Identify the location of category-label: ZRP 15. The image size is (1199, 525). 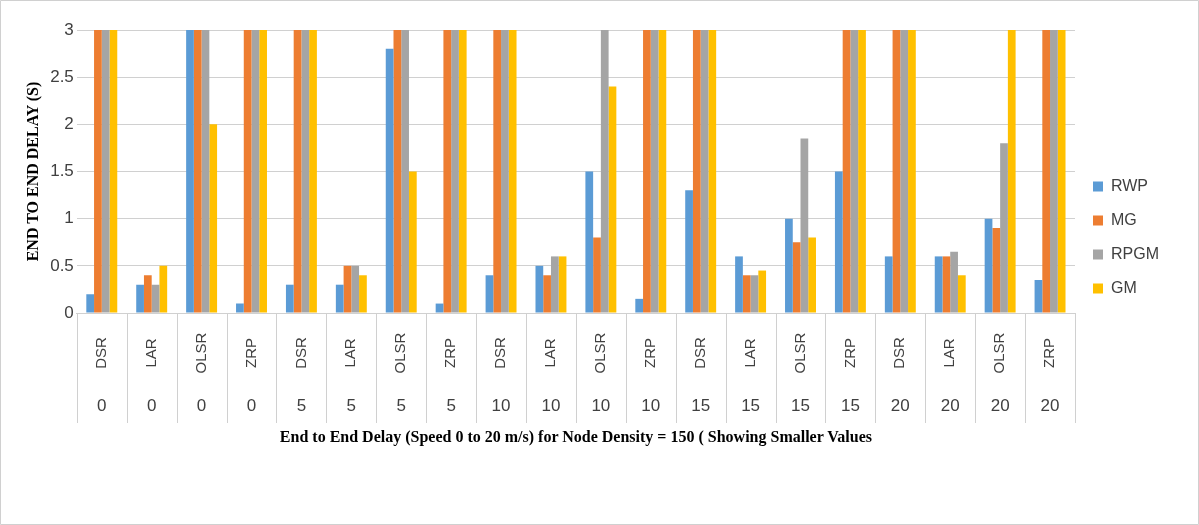
(850, 376).